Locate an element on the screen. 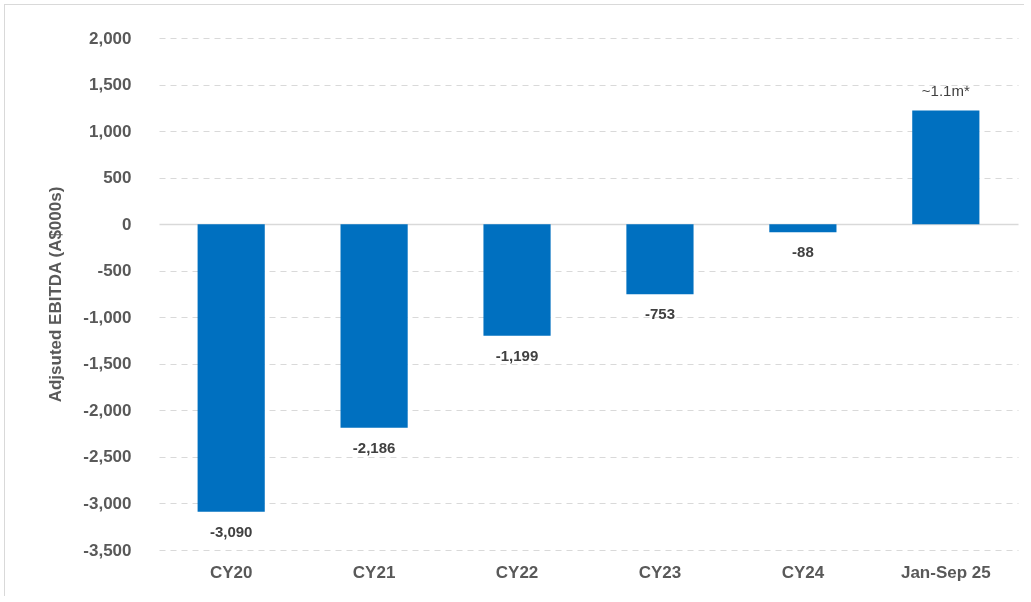  annotation: ~1.1m* is located at coordinates (945, 90).